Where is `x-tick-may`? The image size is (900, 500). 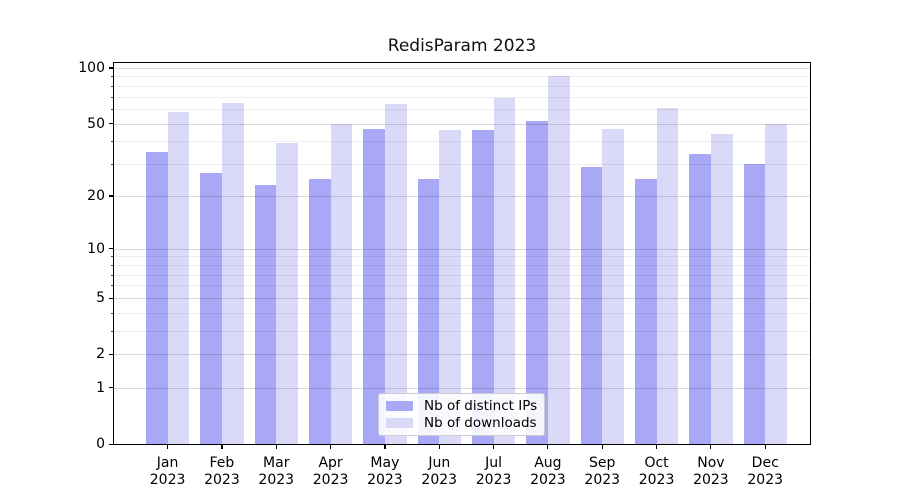
x-tick-may is located at coordinates (385, 447).